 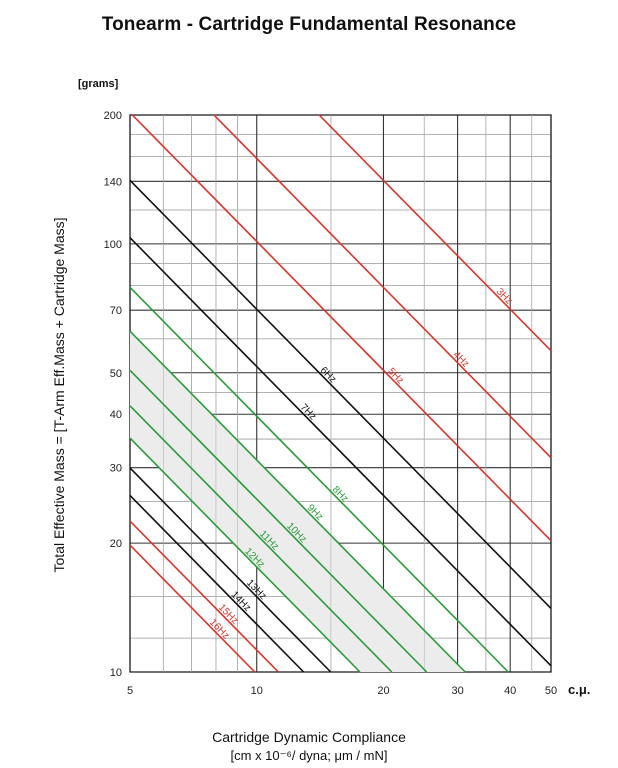 I want to click on series-line-3Hz, so click(x=435, y=233).